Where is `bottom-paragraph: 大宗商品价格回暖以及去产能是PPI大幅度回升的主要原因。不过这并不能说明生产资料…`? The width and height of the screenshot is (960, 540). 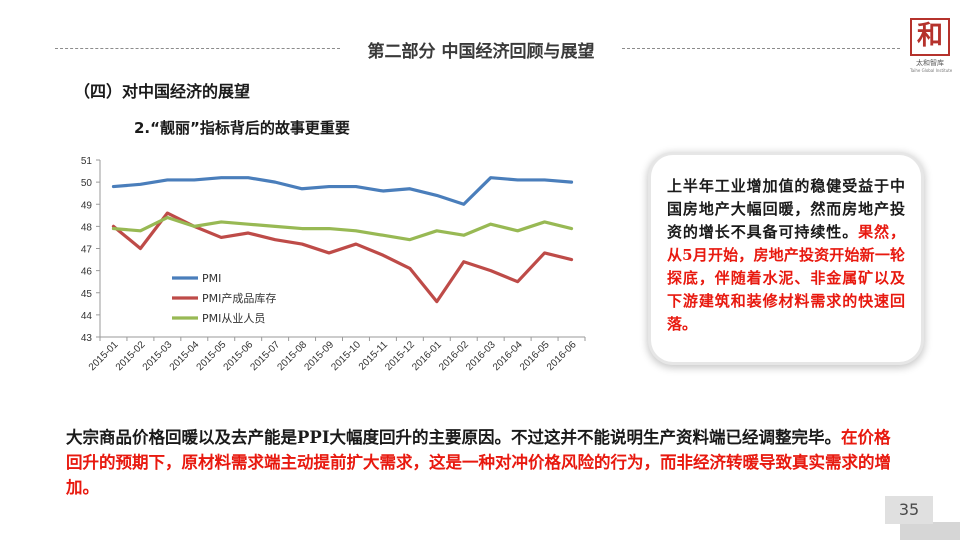 bottom-paragraph: 大宗商品价格回暖以及去产能是PPI大幅度回升的主要原因。不过这并不能说明生产资料… is located at coordinates (481, 462).